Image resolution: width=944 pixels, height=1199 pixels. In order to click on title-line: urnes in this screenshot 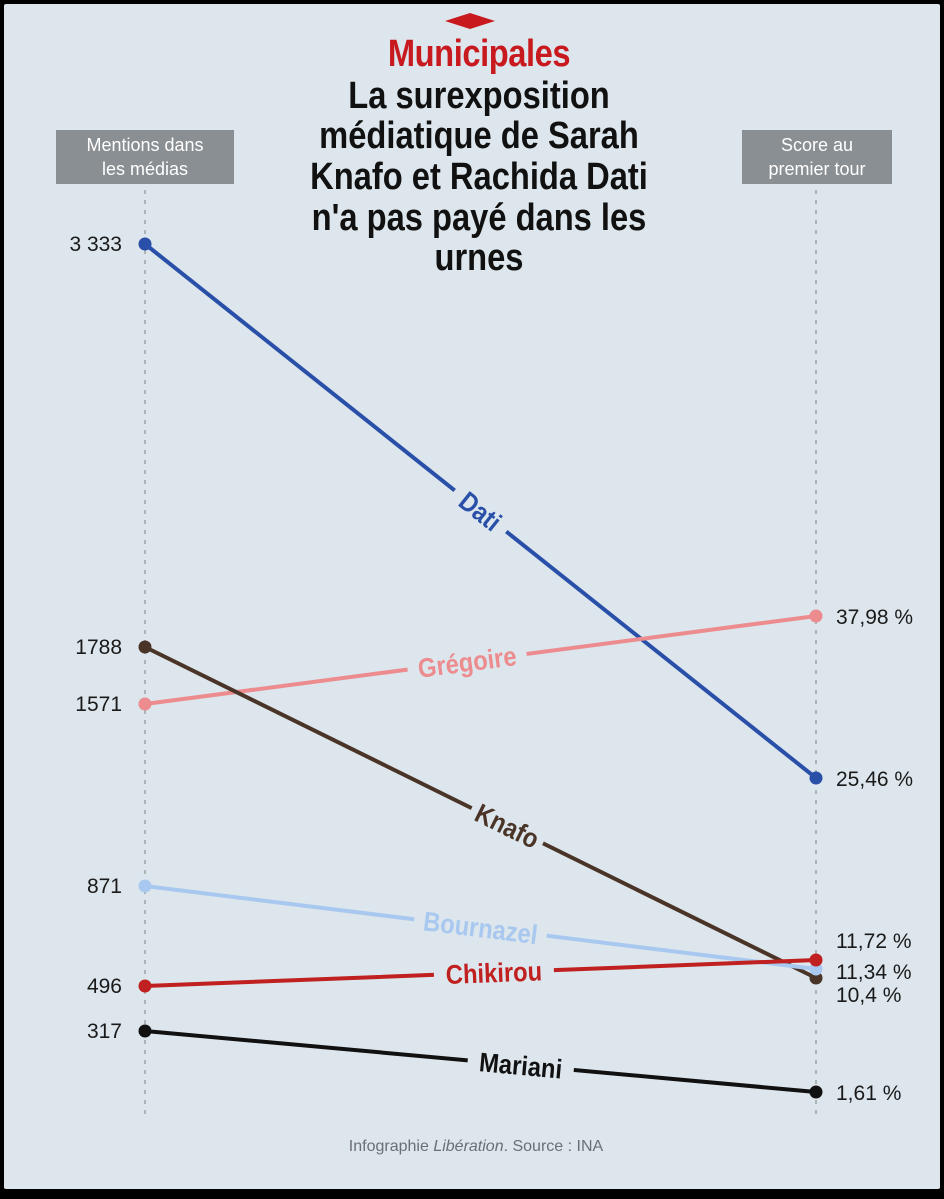, I will do `click(479, 258)`.